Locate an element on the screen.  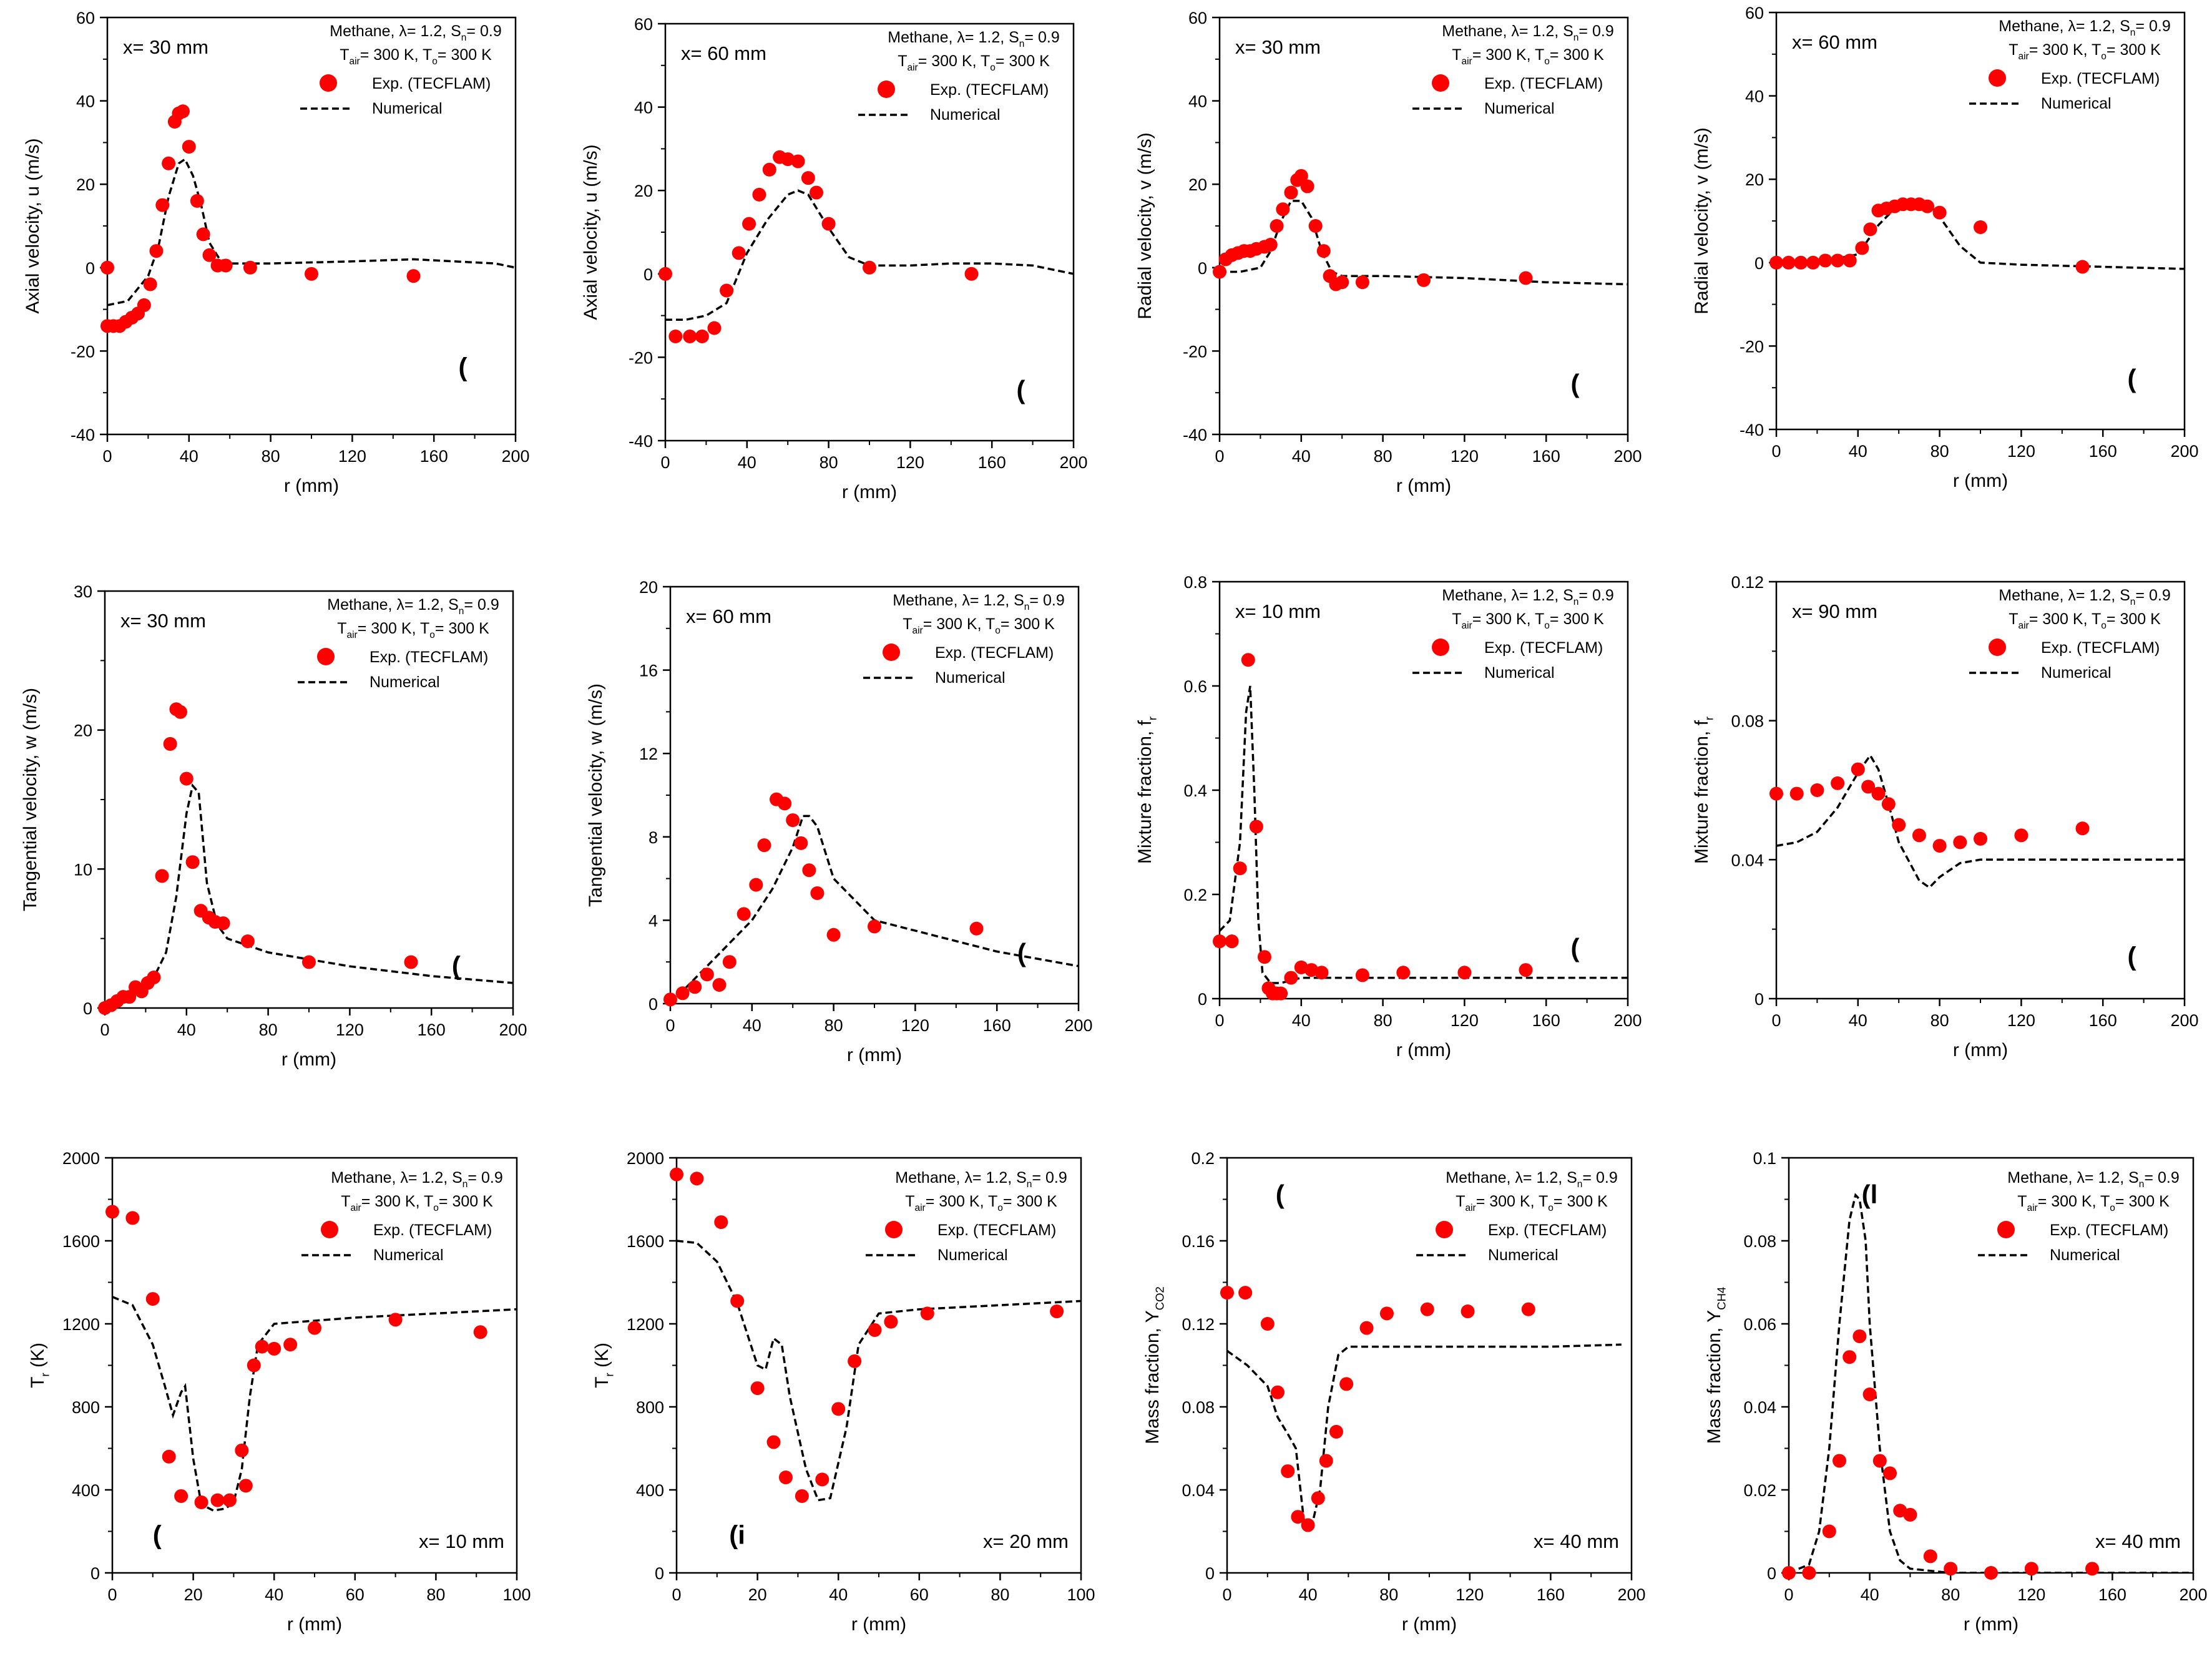
station-label: x= 60 mm is located at coordinates (723, 53).